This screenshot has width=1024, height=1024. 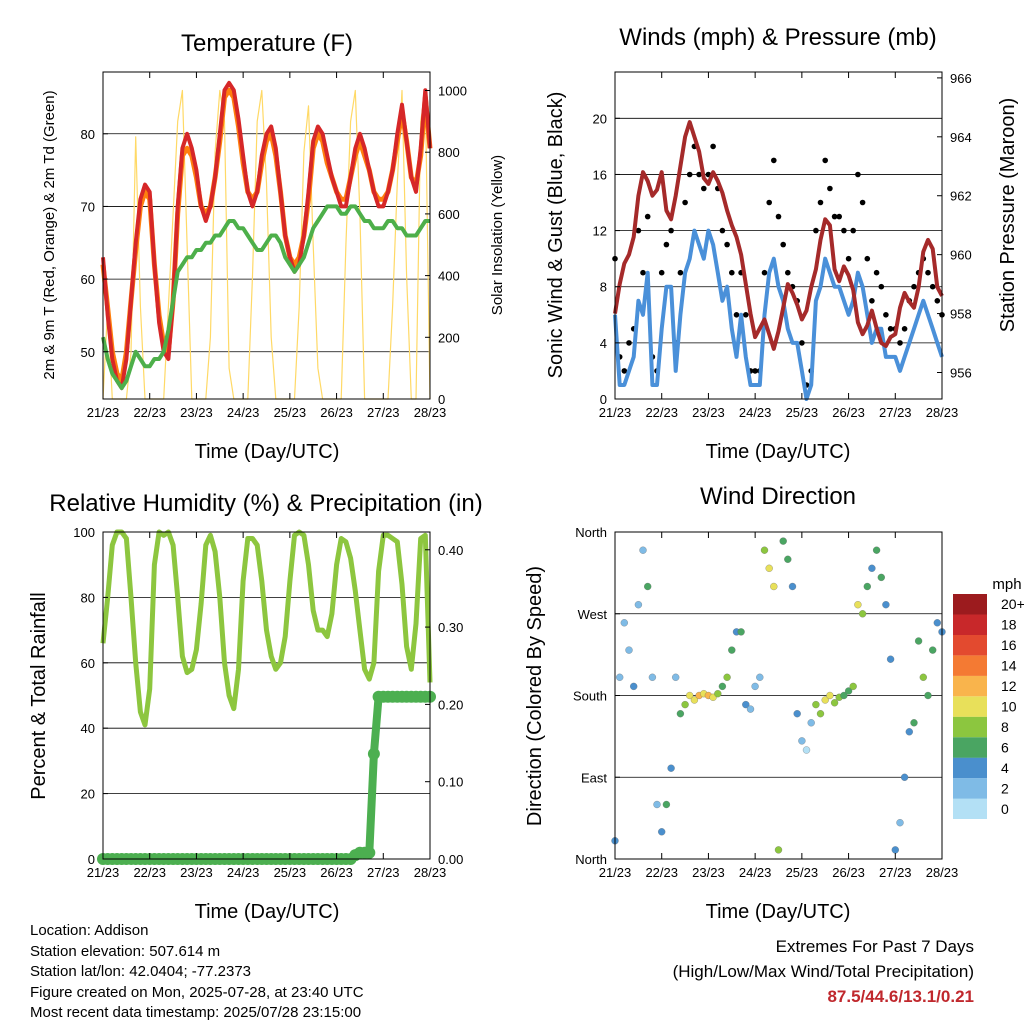 I want to click on extremes-title: Extremes For Past 7 Days, so click(x=874, y=946).